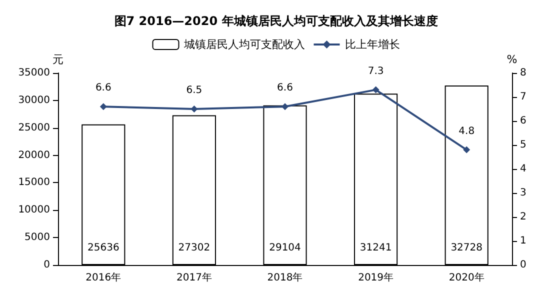 The width and height of the screenshot is (552, 301). I want to click on chart-title: 图7 2016—2020 年城镇居民人均可支配收入及其增长速度, so click(276, 21).